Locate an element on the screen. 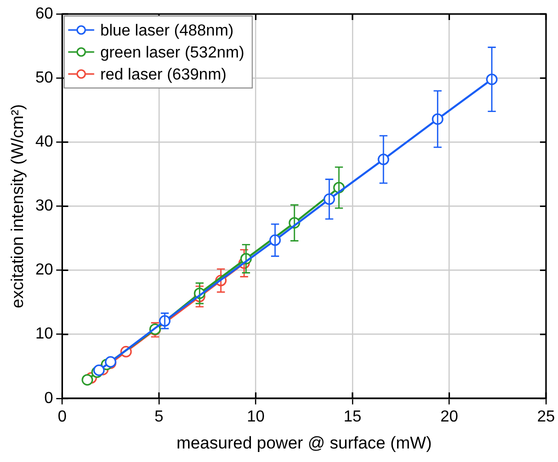  legend-label: red laser (639nm) is located at coordinates (163, 75).